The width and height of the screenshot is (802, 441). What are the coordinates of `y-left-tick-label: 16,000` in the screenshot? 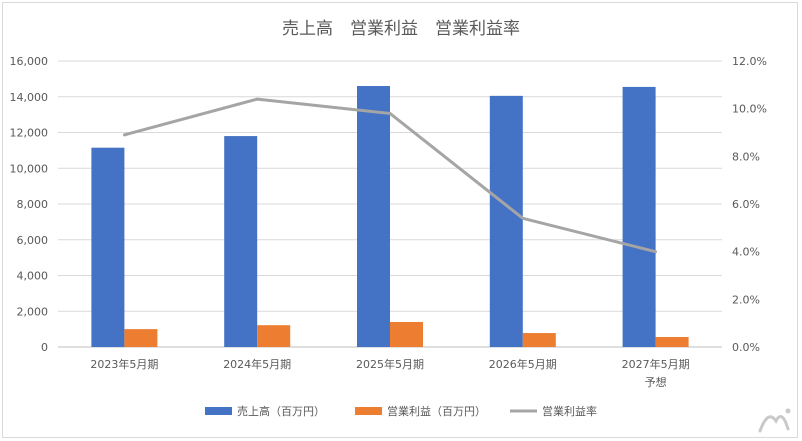 It's located at (29, 61).